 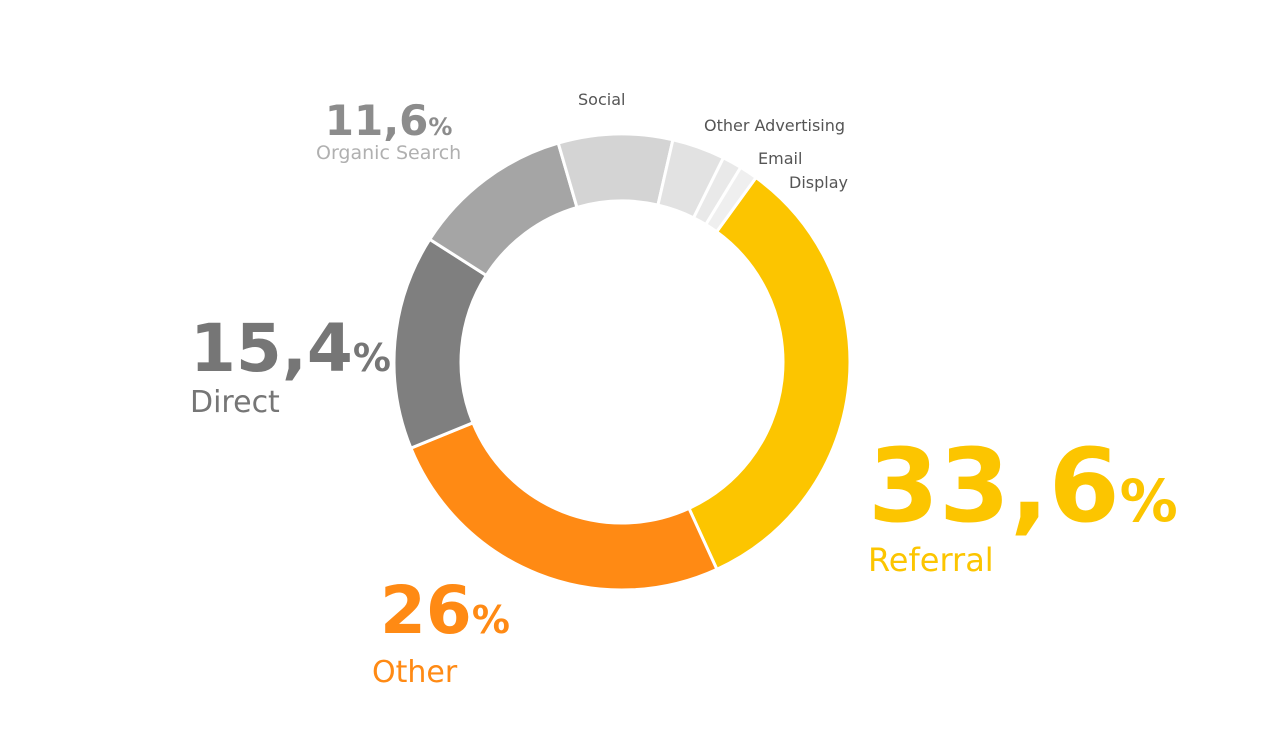 I want to click on label-email: Email, so click(x=780, y=159).